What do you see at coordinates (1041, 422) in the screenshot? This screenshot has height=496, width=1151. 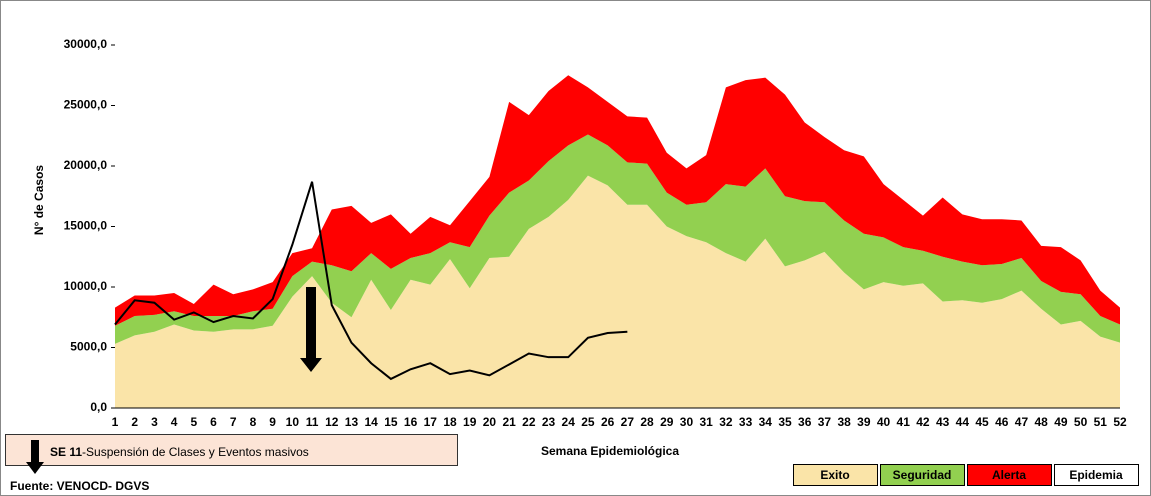 I see `x-tick-label: 48` at bounding box center [1041, 422].